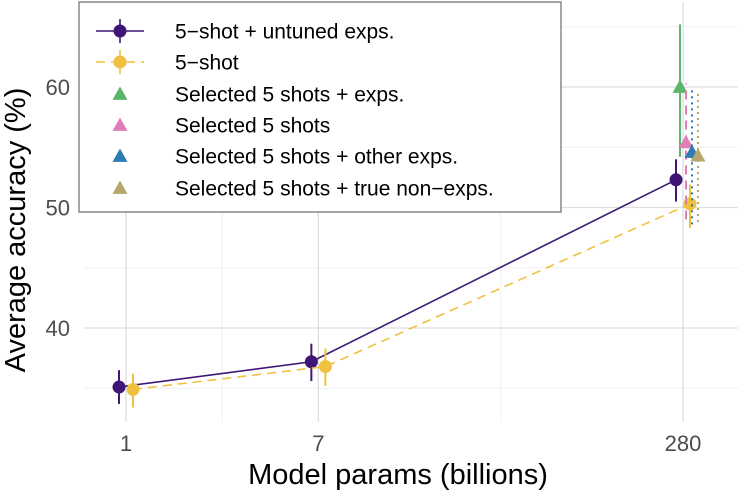 The height and width of the screenshot is (493, 743). Describe the element at coordinates (252, 126) in the screenshot. I see `legend-label: Selected 5 shots` at that location.